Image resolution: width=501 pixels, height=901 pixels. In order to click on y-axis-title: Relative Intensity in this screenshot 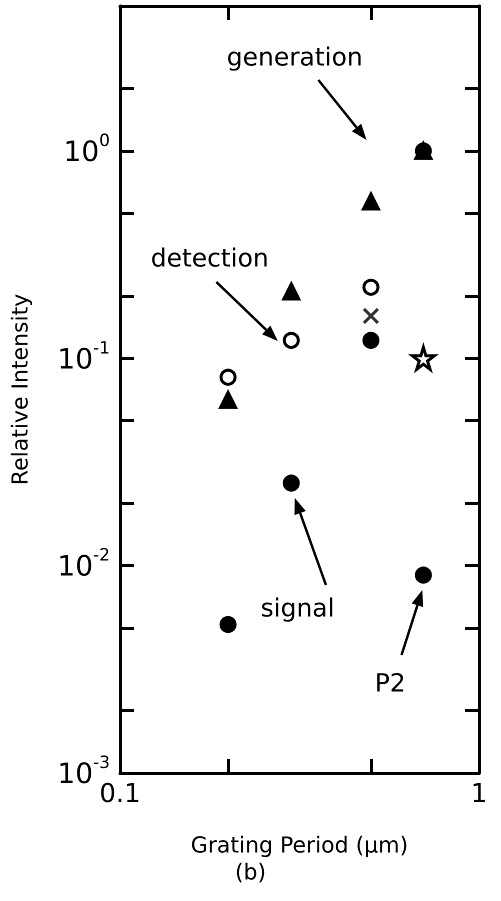, I will do `click(21, 390)`.